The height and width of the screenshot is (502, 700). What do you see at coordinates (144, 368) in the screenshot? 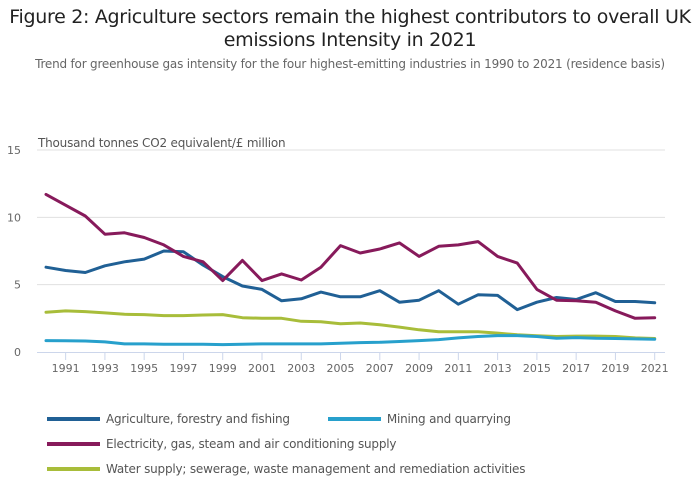
I see `x-tick-label: 1995` at bounding box center [144, 368].